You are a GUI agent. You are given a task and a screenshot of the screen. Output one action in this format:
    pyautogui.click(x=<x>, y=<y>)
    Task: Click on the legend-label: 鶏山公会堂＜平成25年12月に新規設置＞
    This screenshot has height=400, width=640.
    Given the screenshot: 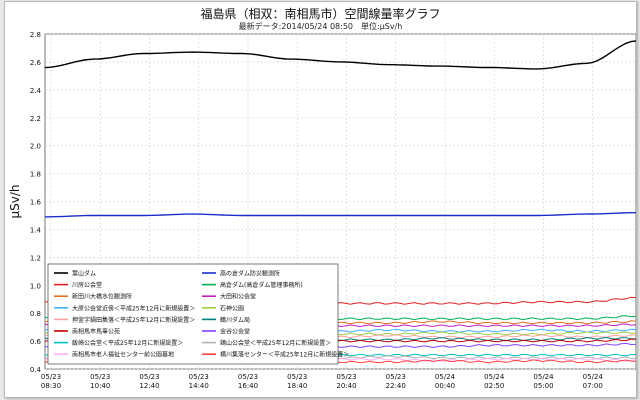 What is the action you would take?
    pyautogui.click(x=275, y=343)
    